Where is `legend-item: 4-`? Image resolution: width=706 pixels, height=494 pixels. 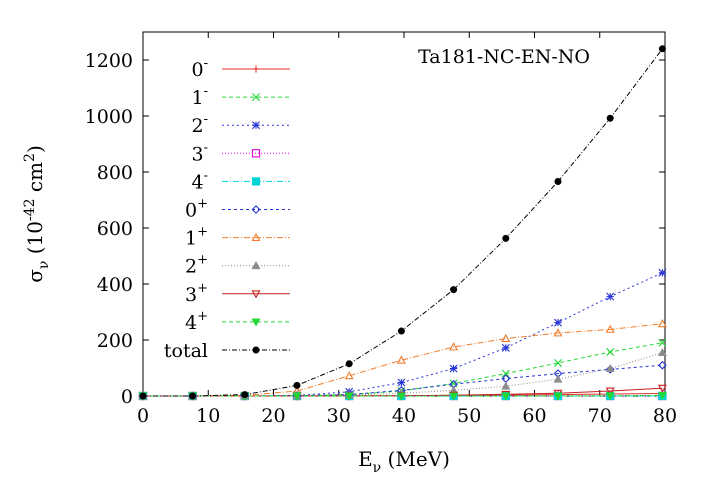
legend-item: 4- is located at coordinates (241, 180).